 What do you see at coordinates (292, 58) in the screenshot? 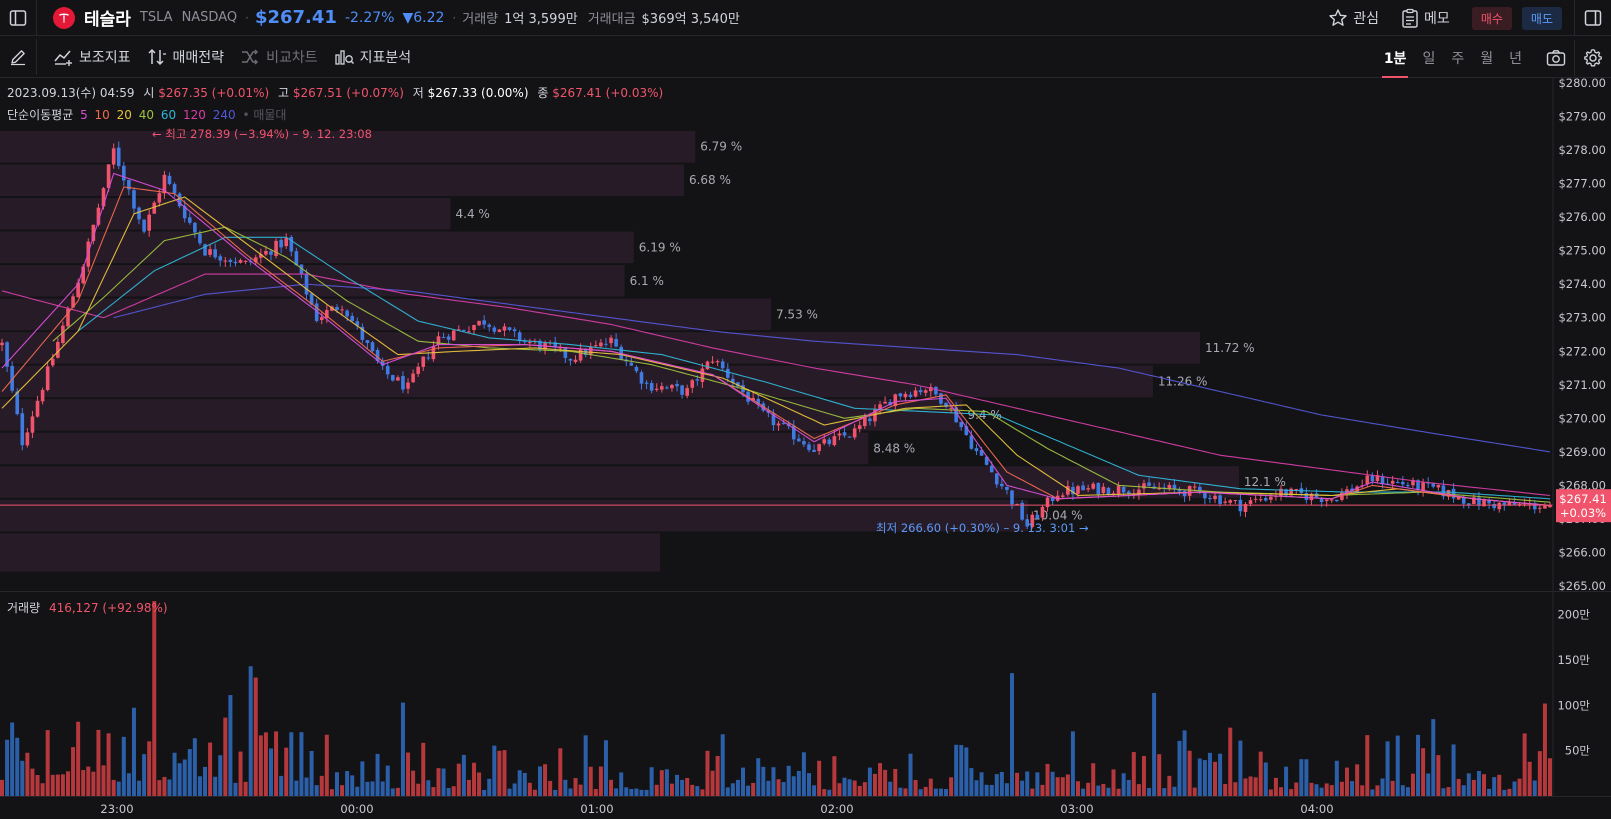
I see `compare-label: 비교차트` at bounding box center [292, 58].